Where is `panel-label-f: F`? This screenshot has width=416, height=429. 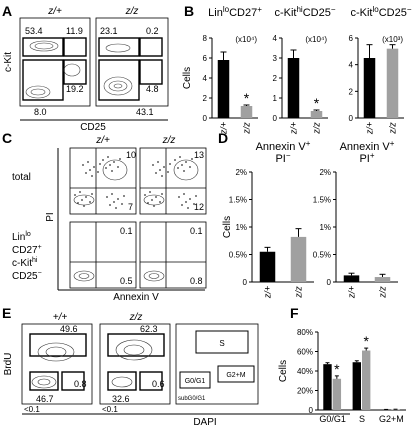
panel-label-f: F is located at coordinates (294, 313).